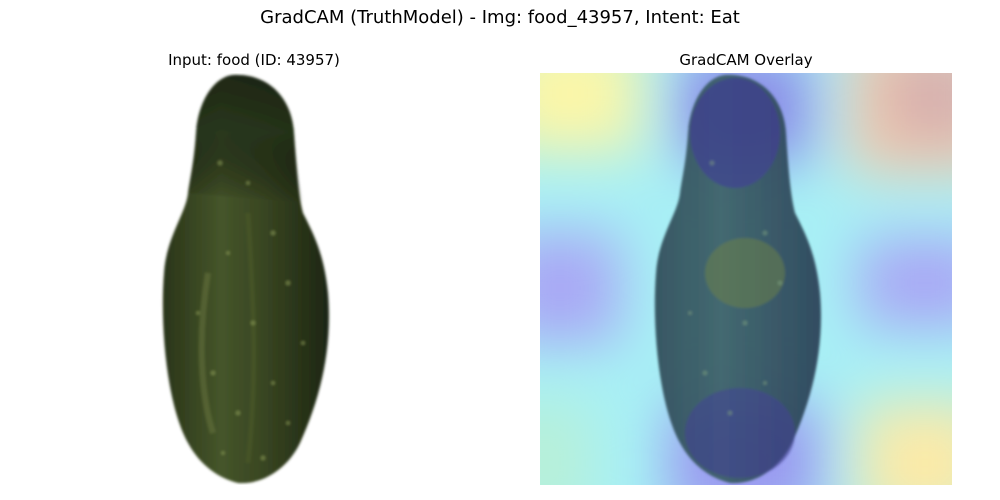  What do you see at coordinates (737, 279) in the screenshot?
I see `cucumber-overlay-shape` at bounding box center [737, 279].